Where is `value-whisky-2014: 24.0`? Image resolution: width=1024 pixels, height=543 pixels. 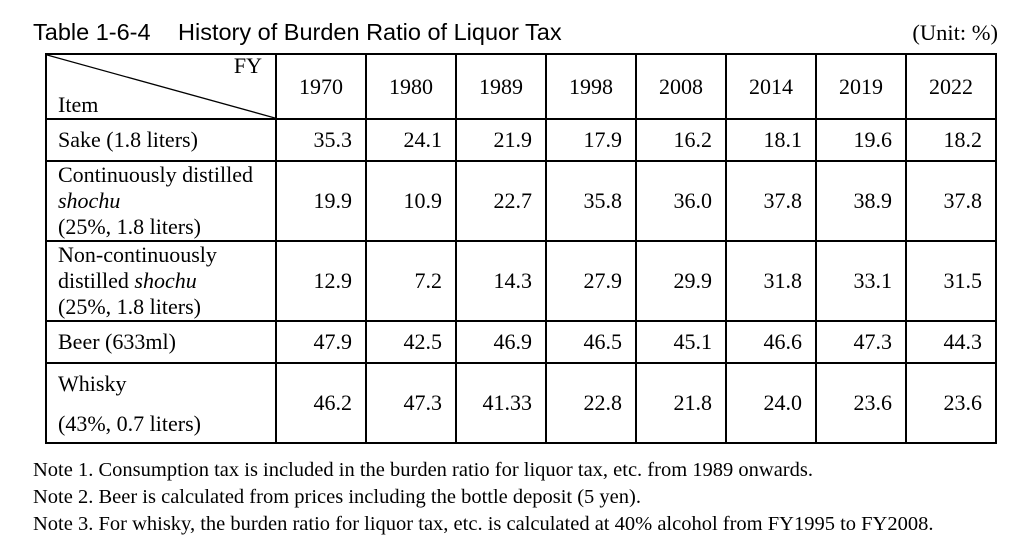 value-whisky-2014: 24.0 is located at coordinates (771, 403).